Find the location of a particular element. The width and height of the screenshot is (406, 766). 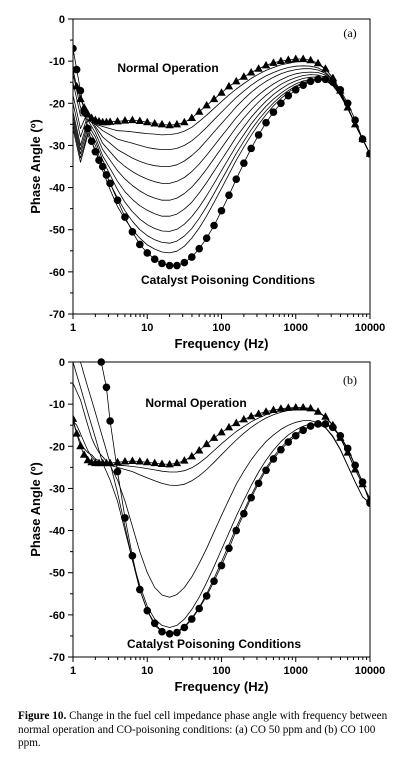

y-axis-title: Phase Angle (º) is located at coordinates (35, 166).